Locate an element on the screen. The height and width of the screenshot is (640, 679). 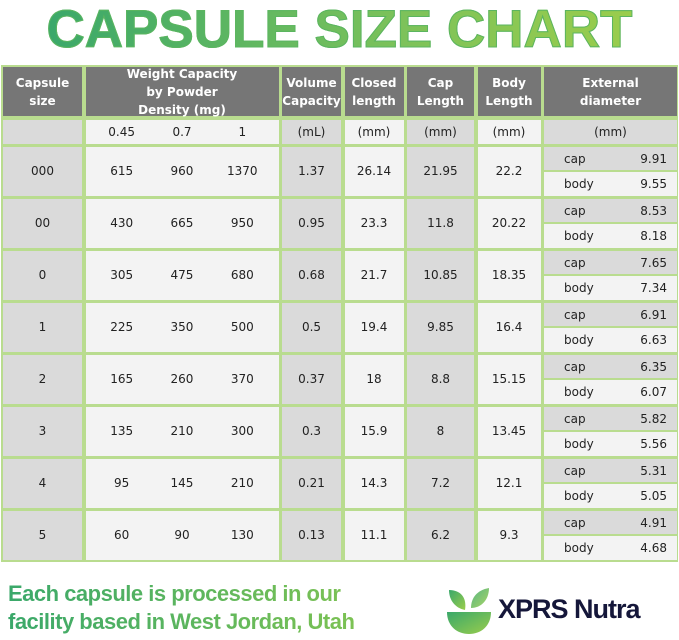
header-closed-length: Closed length is located at coordinates (374, 91).